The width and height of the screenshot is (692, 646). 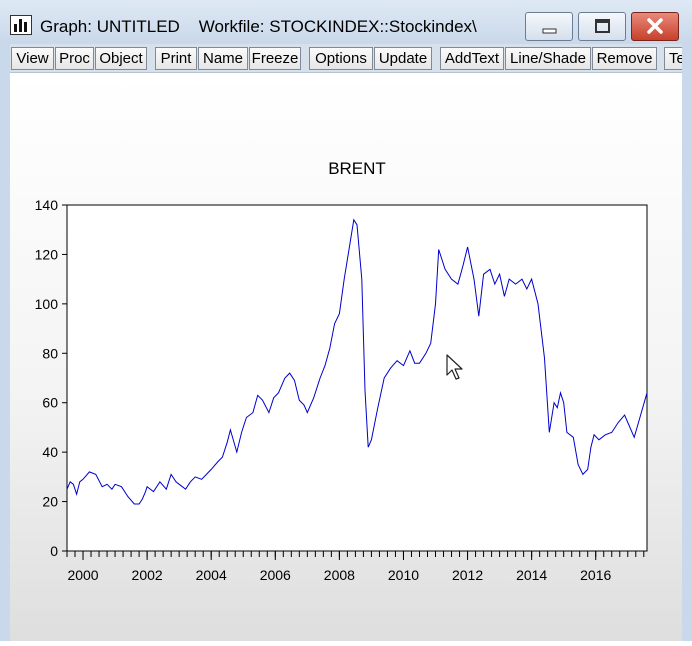 I want to click on y-tick-label: 80, so click(x=50, y=353).